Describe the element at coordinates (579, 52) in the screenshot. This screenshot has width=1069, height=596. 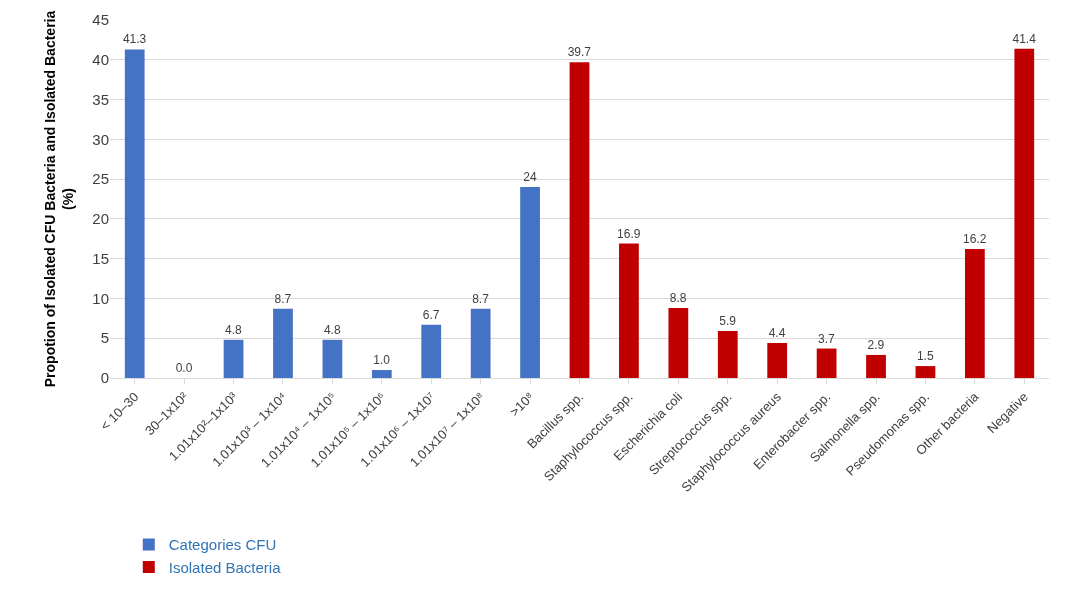
I see `data-label: 39.7` at that location.